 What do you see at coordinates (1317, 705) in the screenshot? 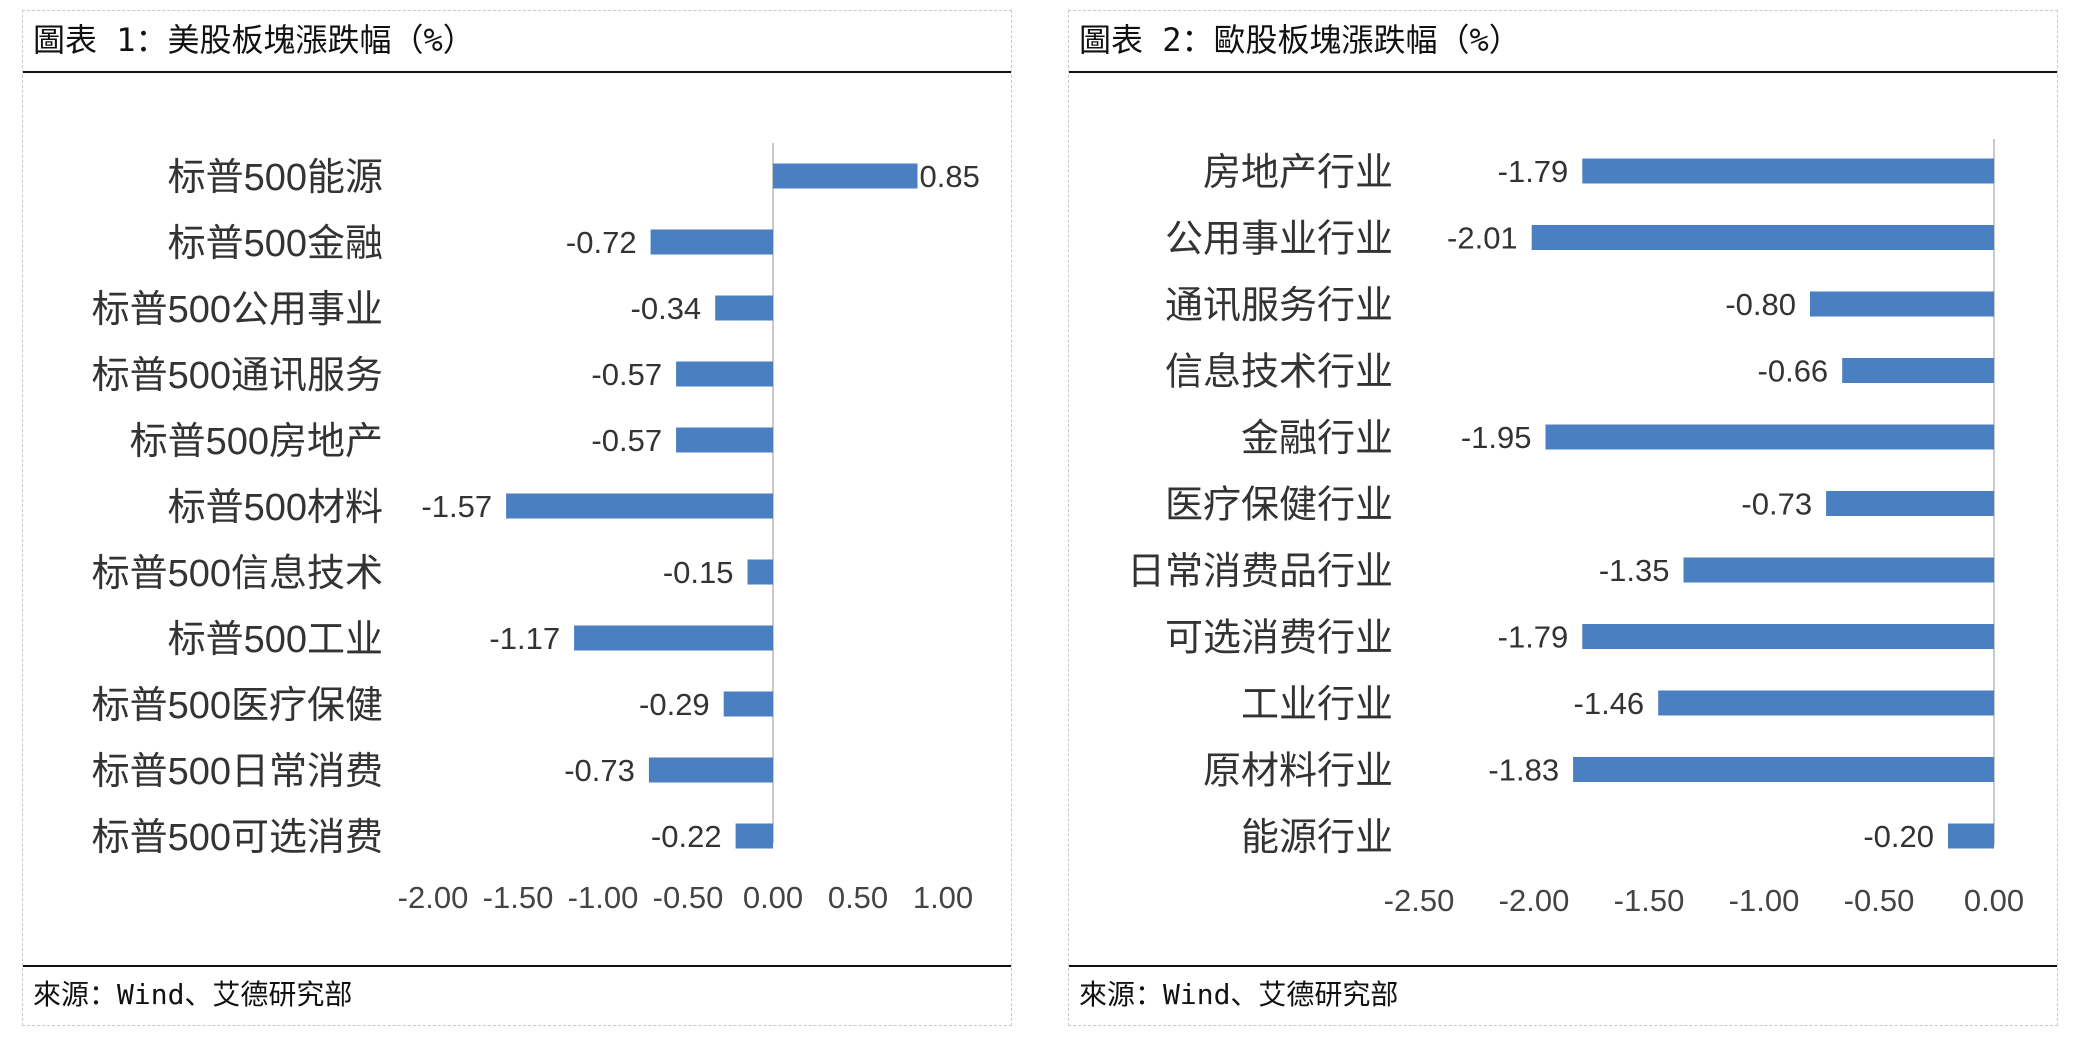
I see `category-label: 工业行业` at bounding box center [1317, 705].